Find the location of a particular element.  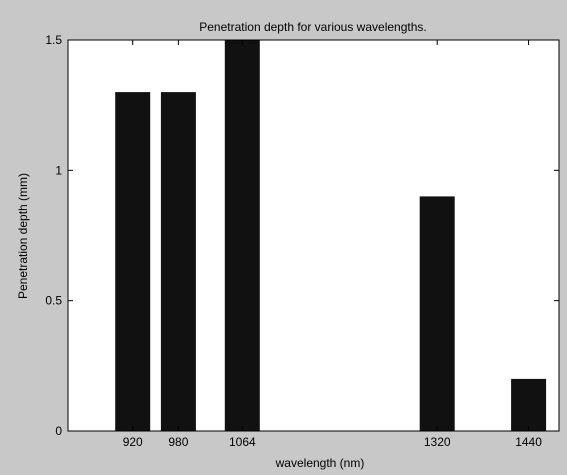

y-tick-label: 1.5 is located at coordinates (53, 40).